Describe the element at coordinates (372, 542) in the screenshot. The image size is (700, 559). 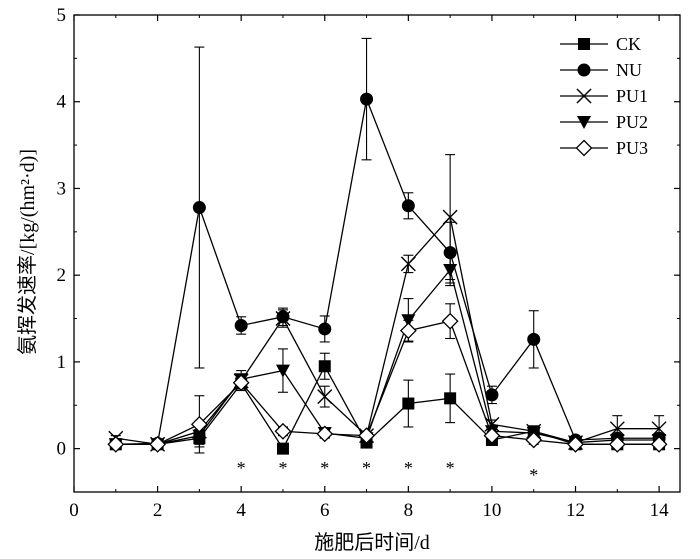
I see `x-axis-label: 施肥后时间/d` at that location.